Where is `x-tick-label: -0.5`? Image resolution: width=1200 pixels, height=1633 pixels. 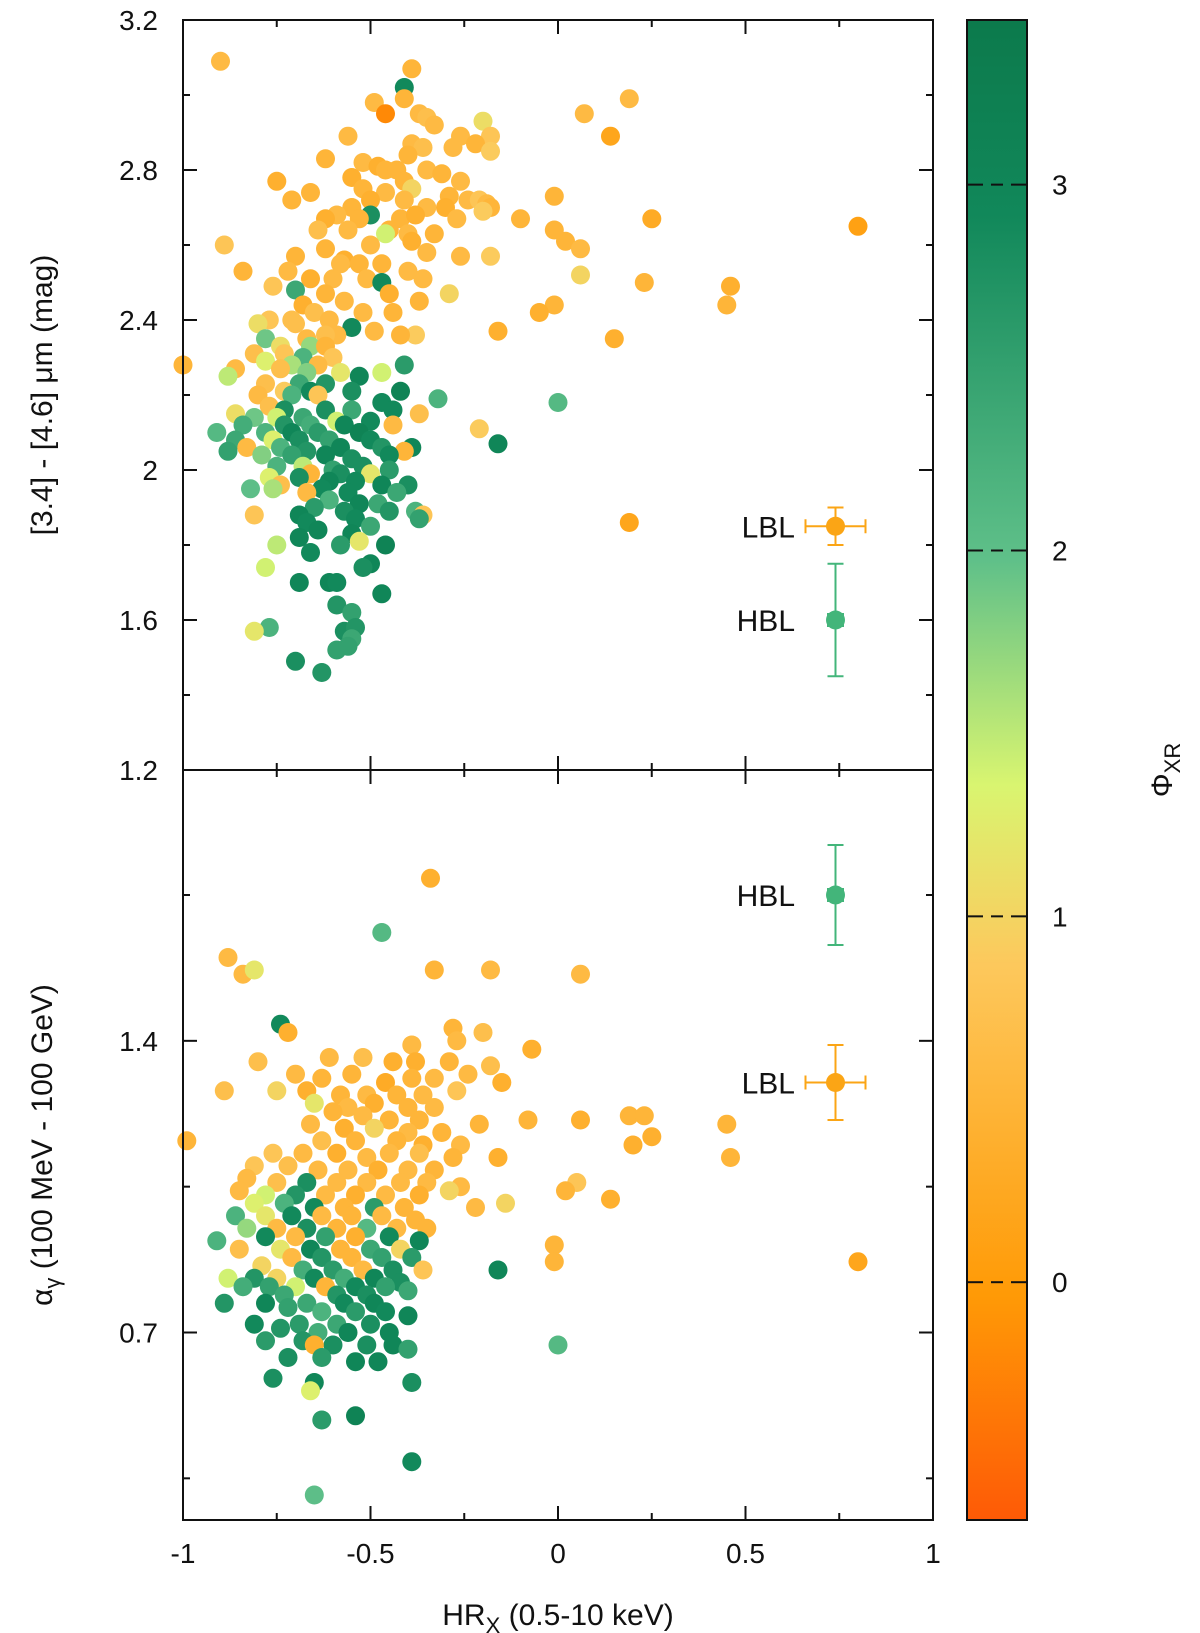
x-tick-label: -0.5 is located at coordinates (370, 1553).